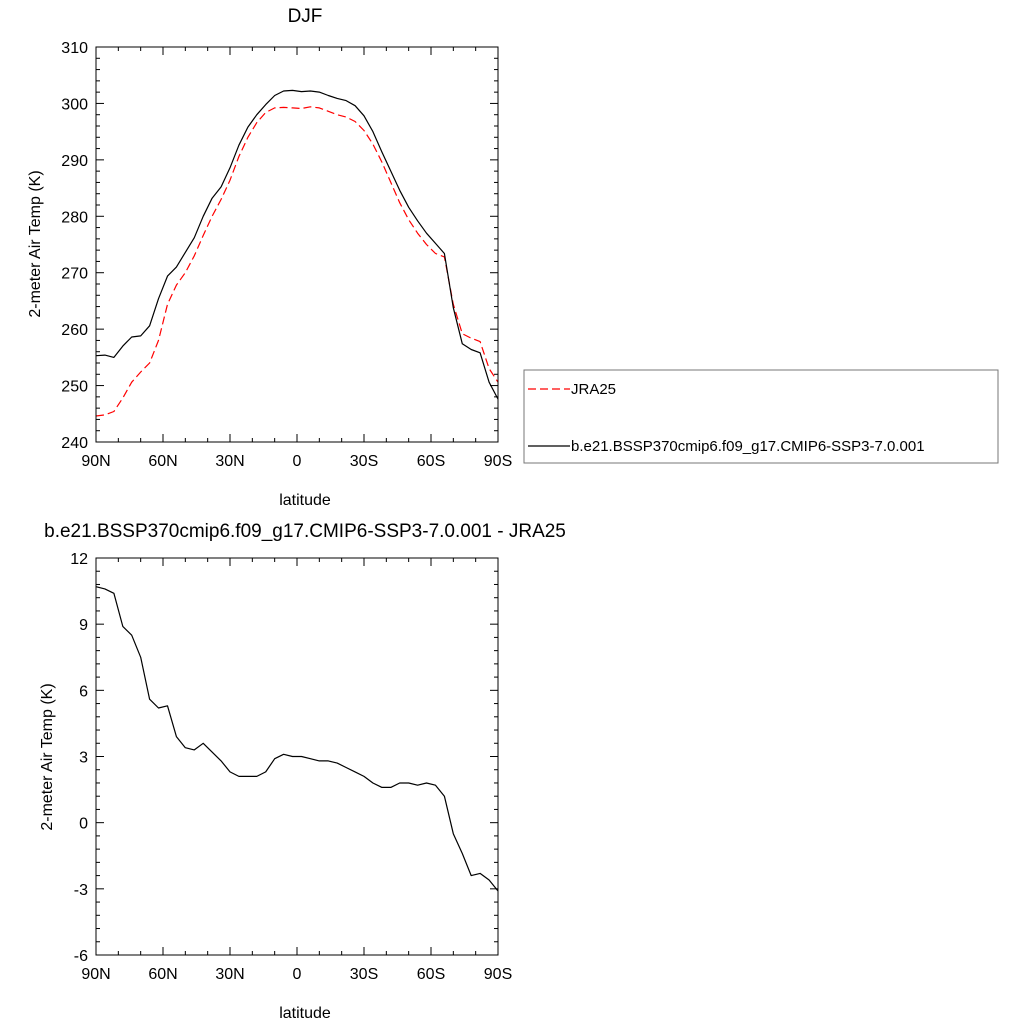 This screenshot has width=1024, height=1024. What do you see at coordinates (364, 461) in the screenshot?
I see `top-x-tick-label: 30S` at bounding box center [364, 461].